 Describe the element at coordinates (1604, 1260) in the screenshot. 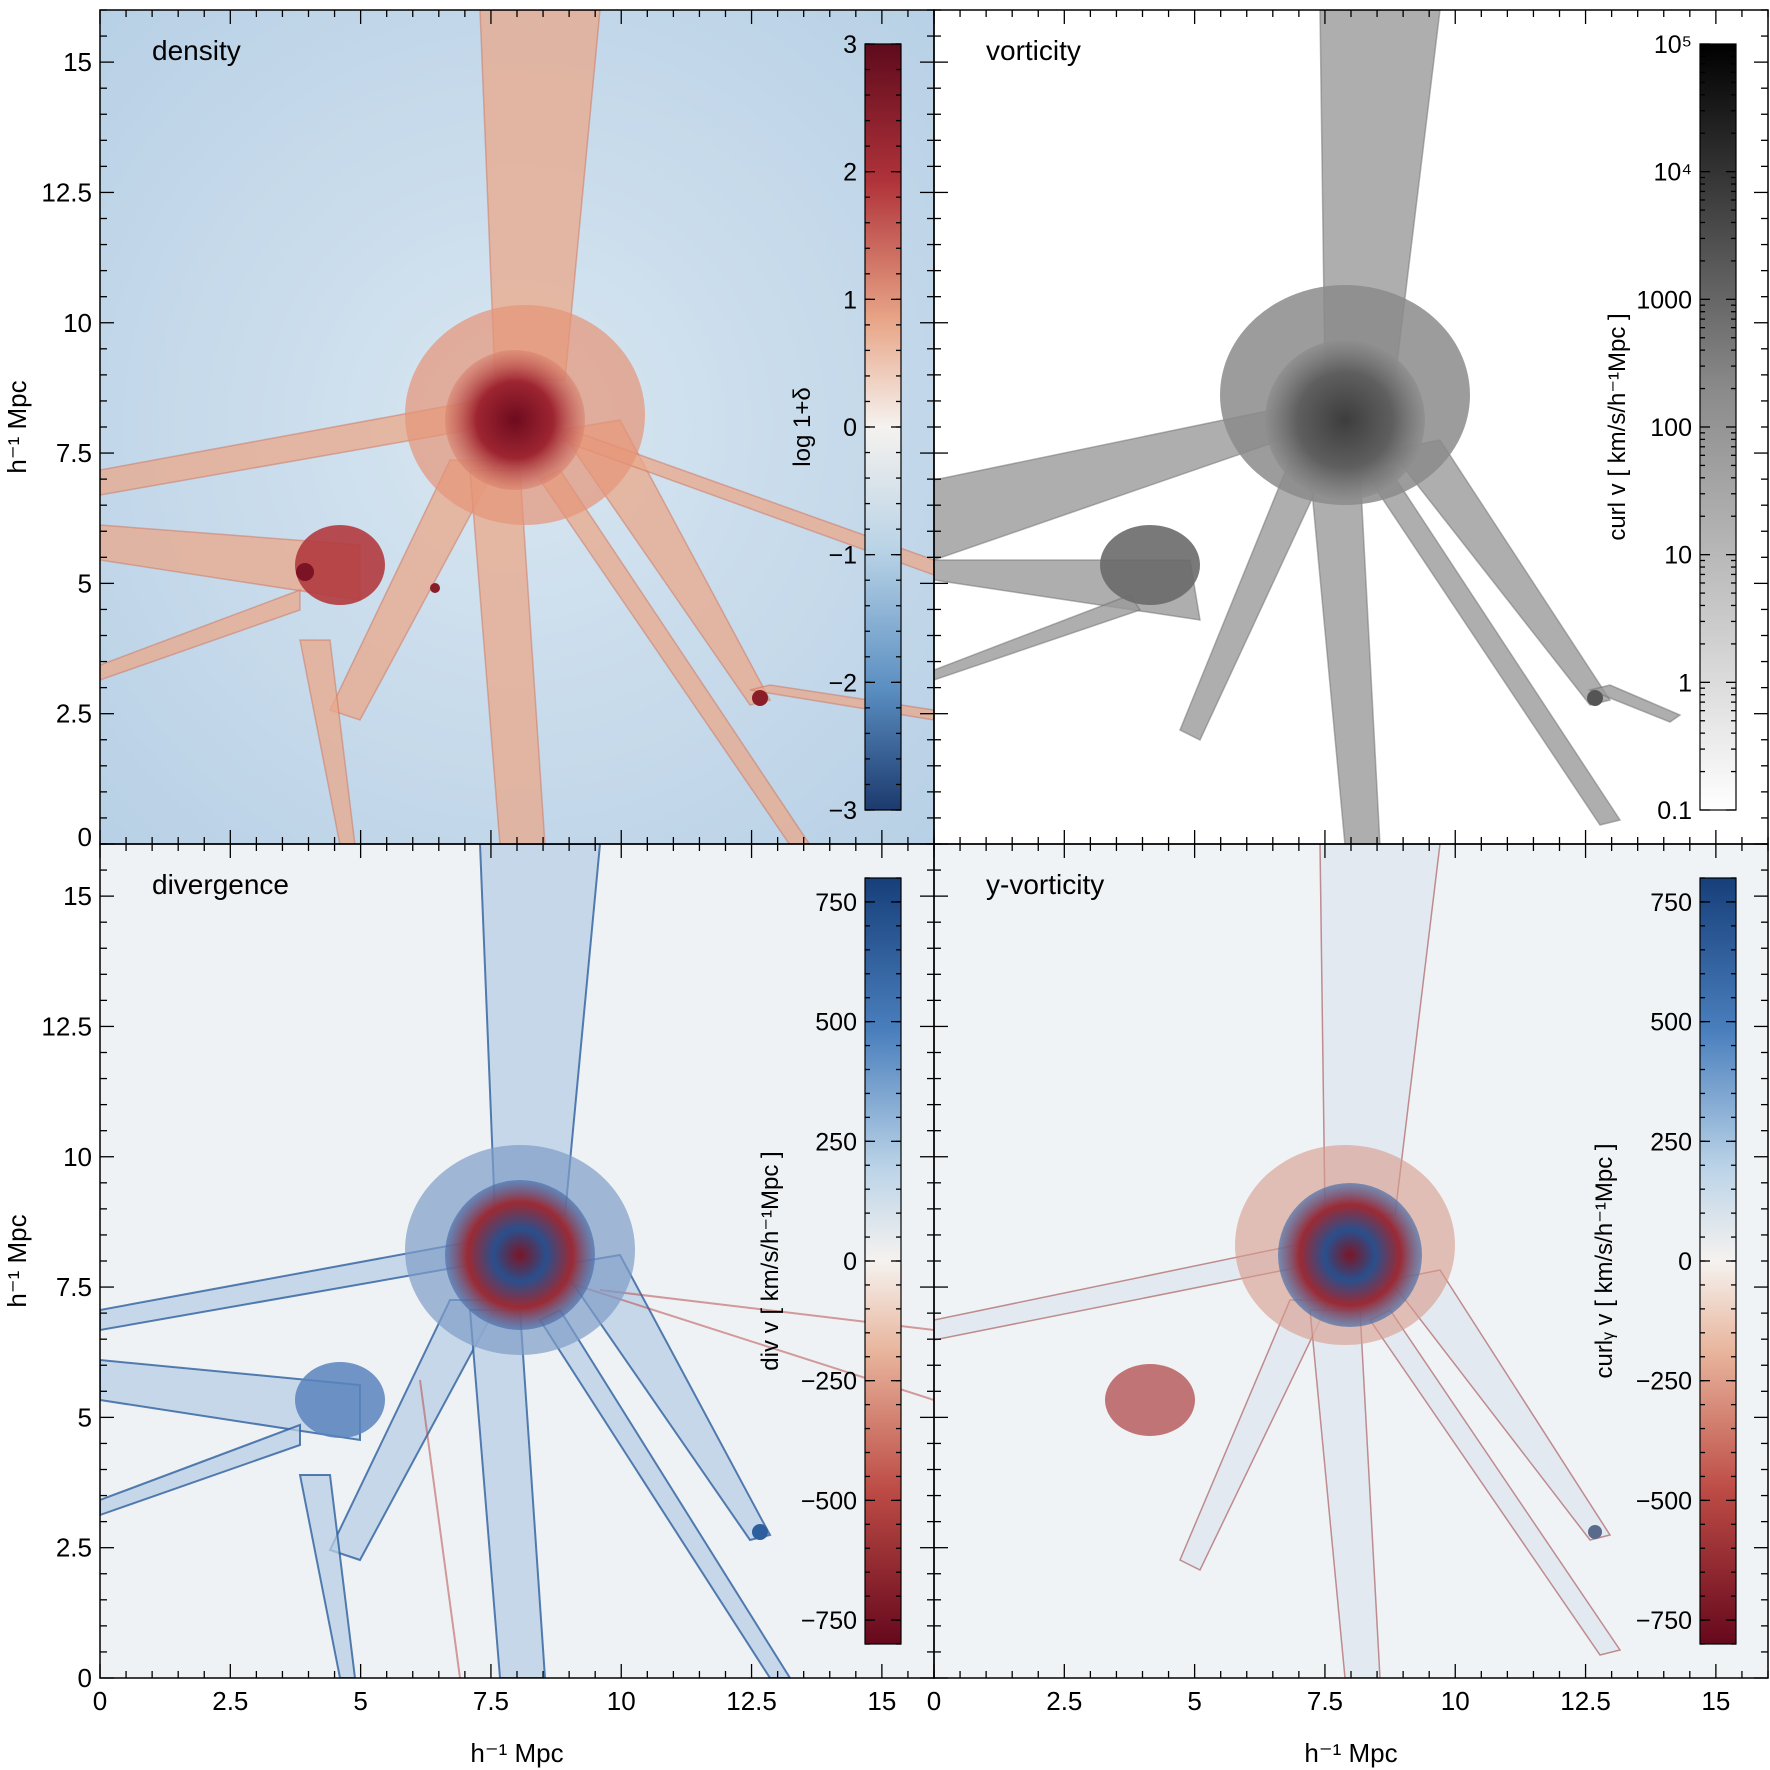

I see `colorbar-label-y-vorticity: curlᵧ v [ km/s/h⁻¹Mpc ]` at that location.